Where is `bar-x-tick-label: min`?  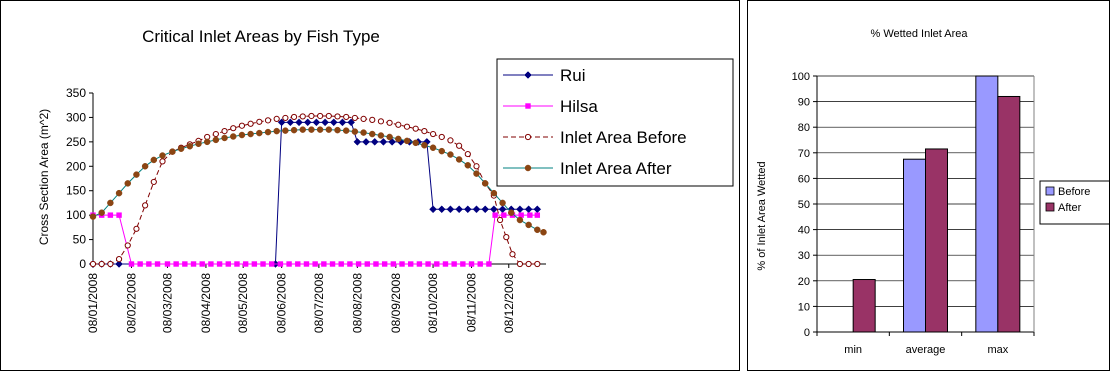 bar-x-tick-label: min is located at coordinates (853, 350).